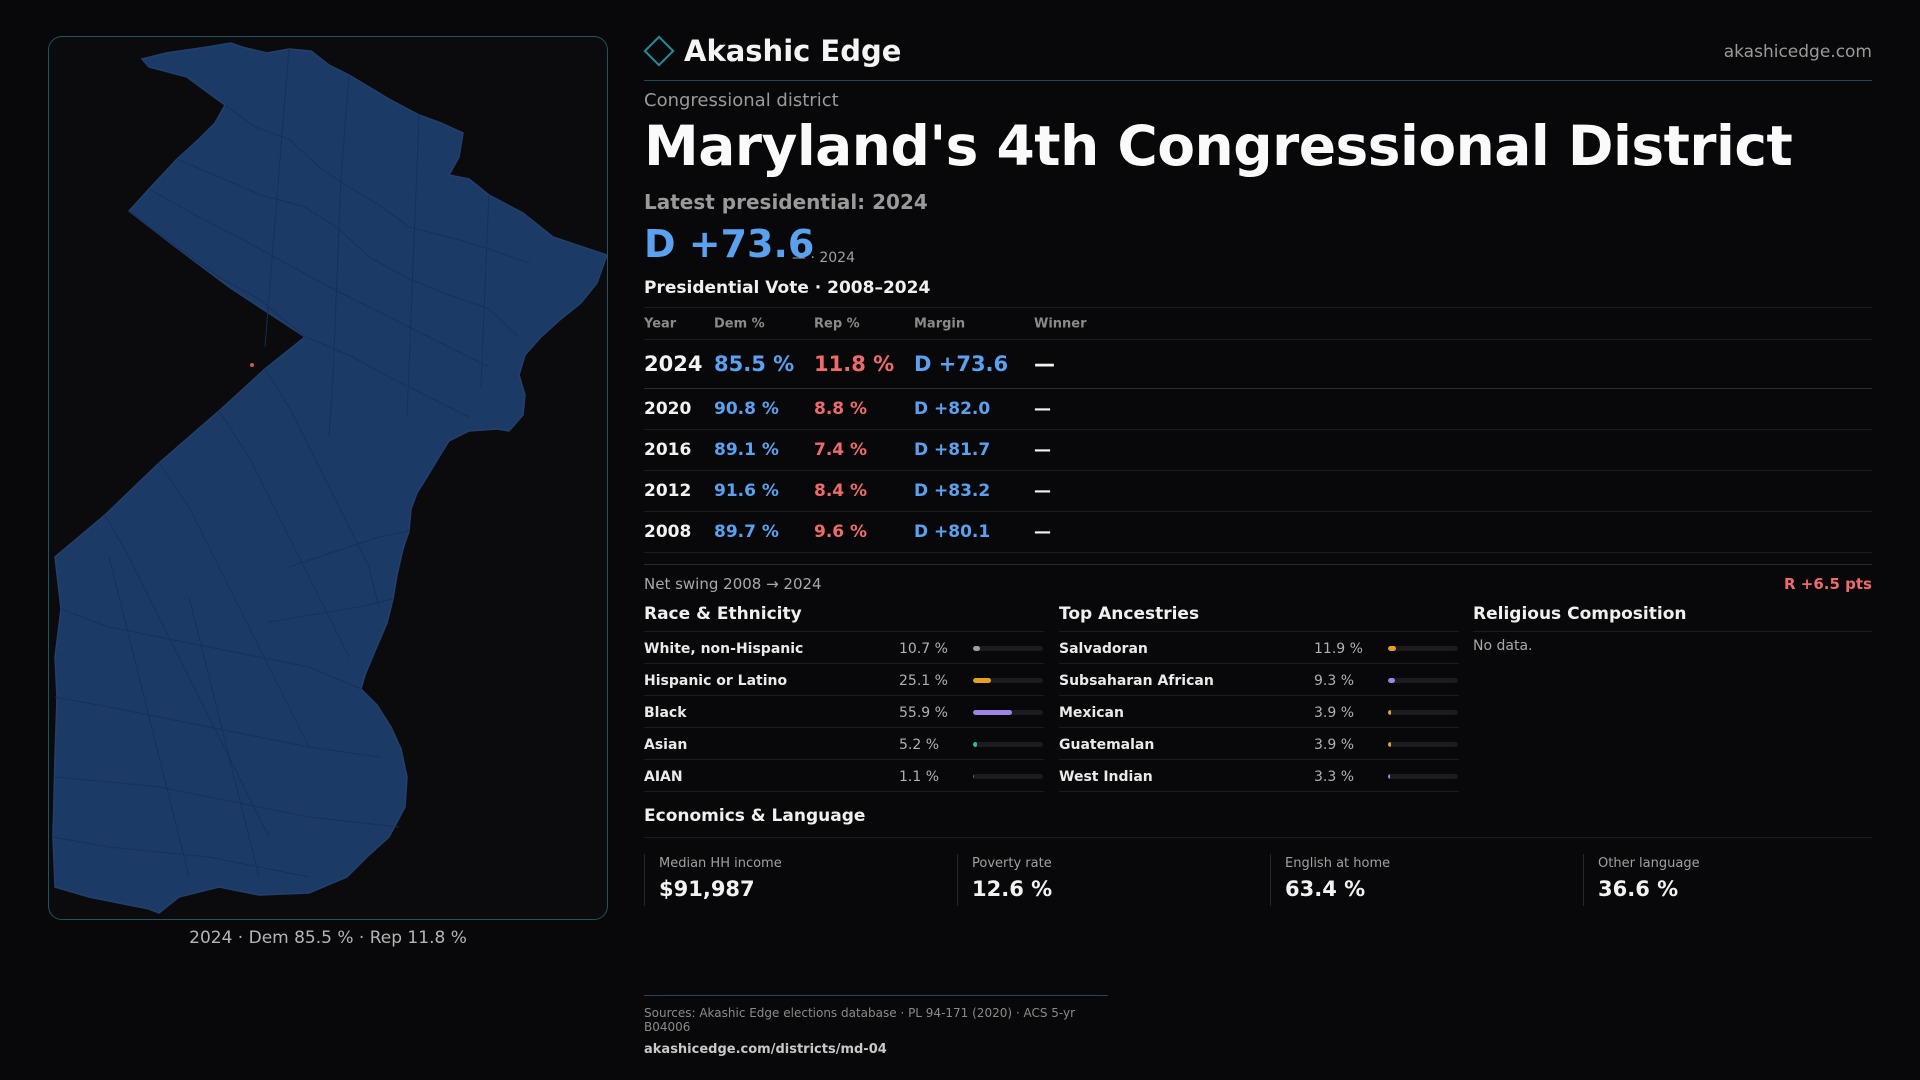 This screenshot has height=1080, width=1920. Describe the element at coordinates (707, 889) in the screenshot. I see `econ-value: $91,987` at that location.